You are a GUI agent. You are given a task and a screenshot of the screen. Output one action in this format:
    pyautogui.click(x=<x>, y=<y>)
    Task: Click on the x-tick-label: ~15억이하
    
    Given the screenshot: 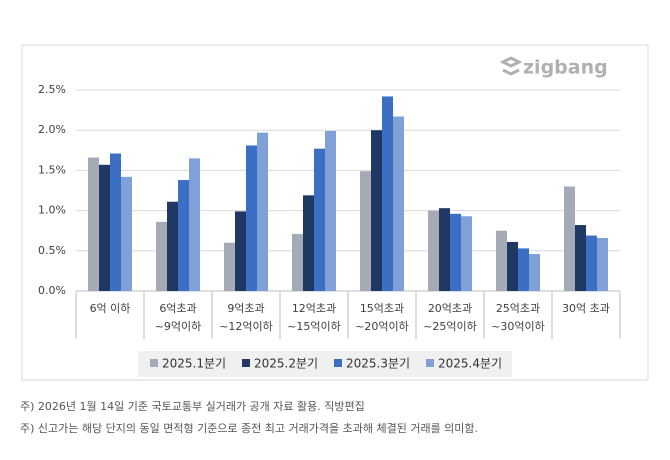 What is the action you would take?
    pyautogui.click(x=314, y=326)
    